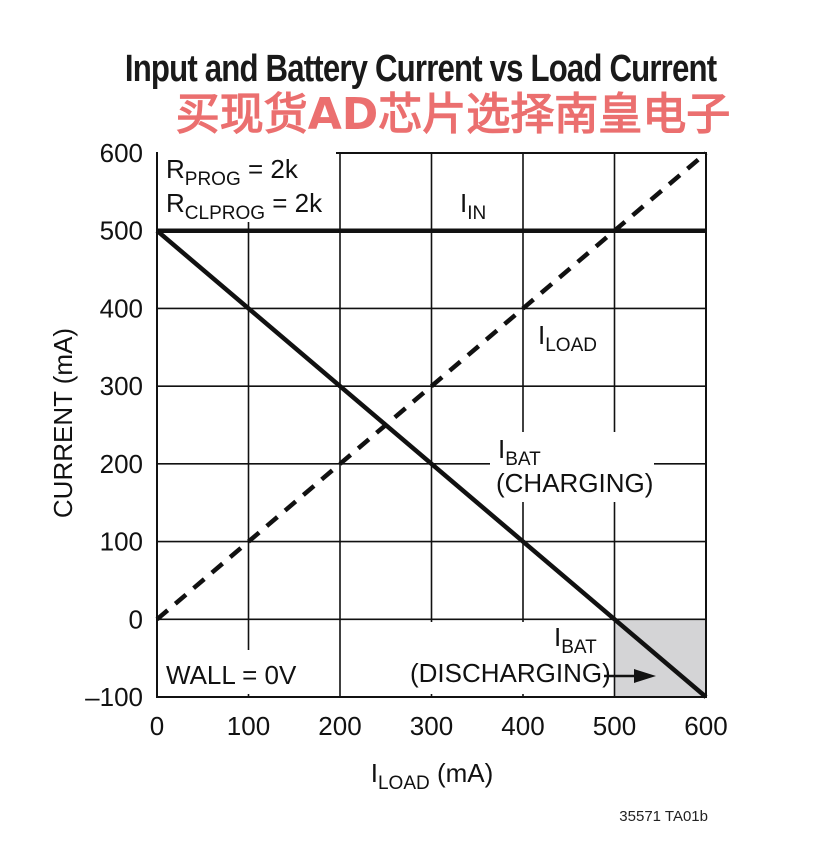  I want to click on iload-label: ILOAD, so click(567, 338).